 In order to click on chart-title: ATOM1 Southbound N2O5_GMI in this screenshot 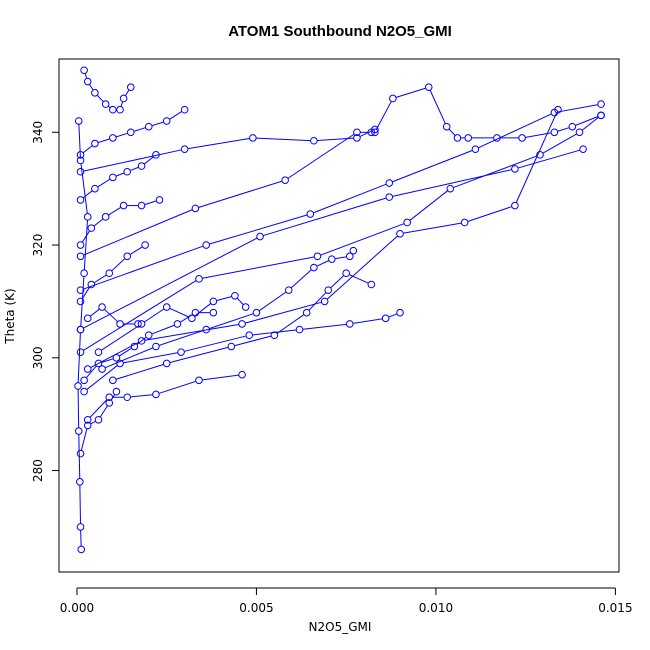, I will do `click(340, 31)`.